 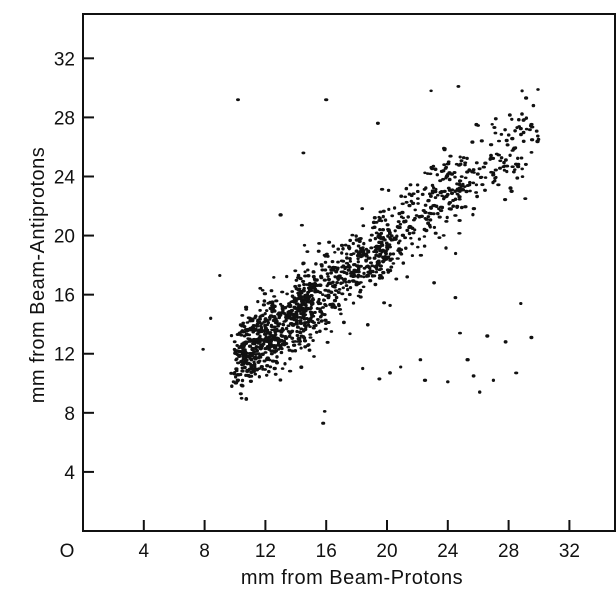 What do you see at coordinates (69, 414) in the screenshot?
I see `y-tick-label: 8` at bounding box center [69, 414].